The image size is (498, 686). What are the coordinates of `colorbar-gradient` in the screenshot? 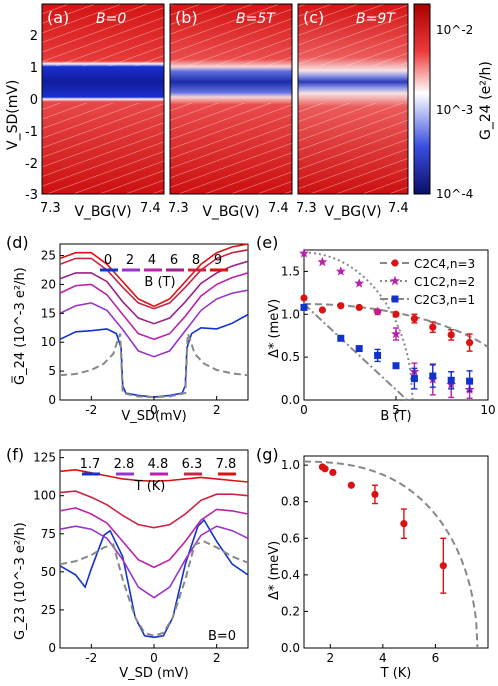 It's located at (422, 99).